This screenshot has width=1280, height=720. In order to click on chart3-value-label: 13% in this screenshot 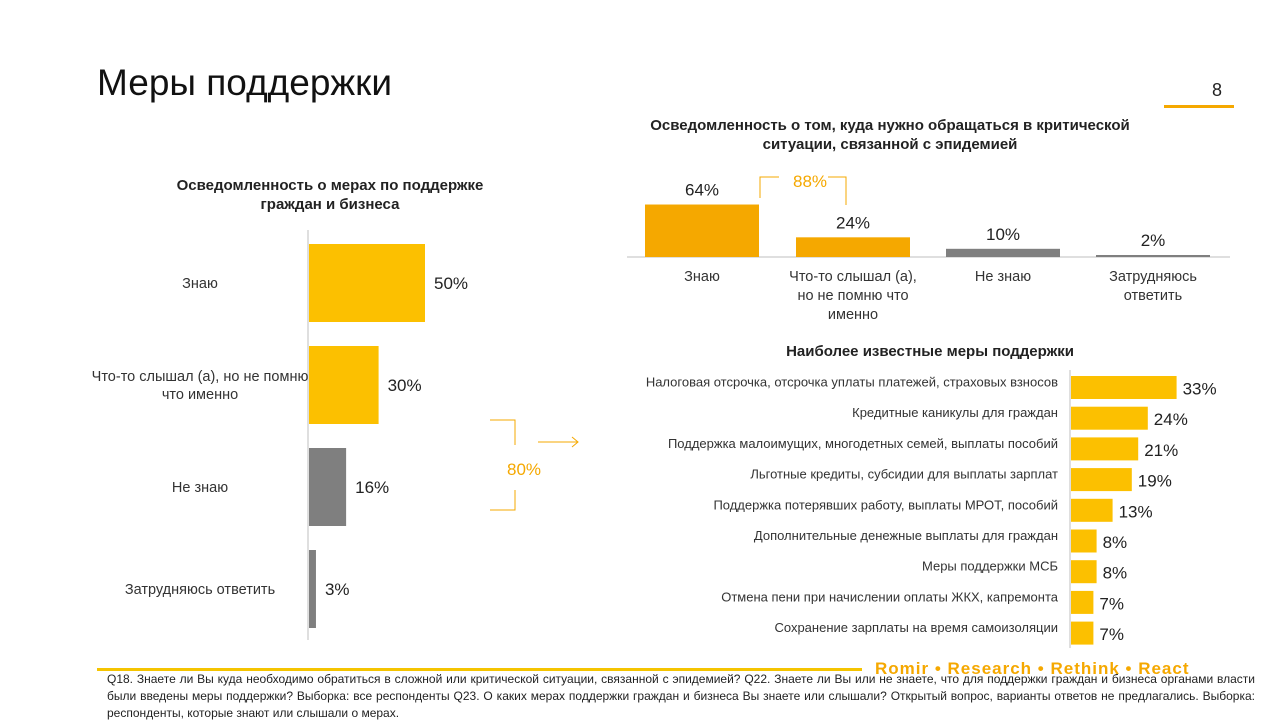, I will do `click(1136, 511)`.